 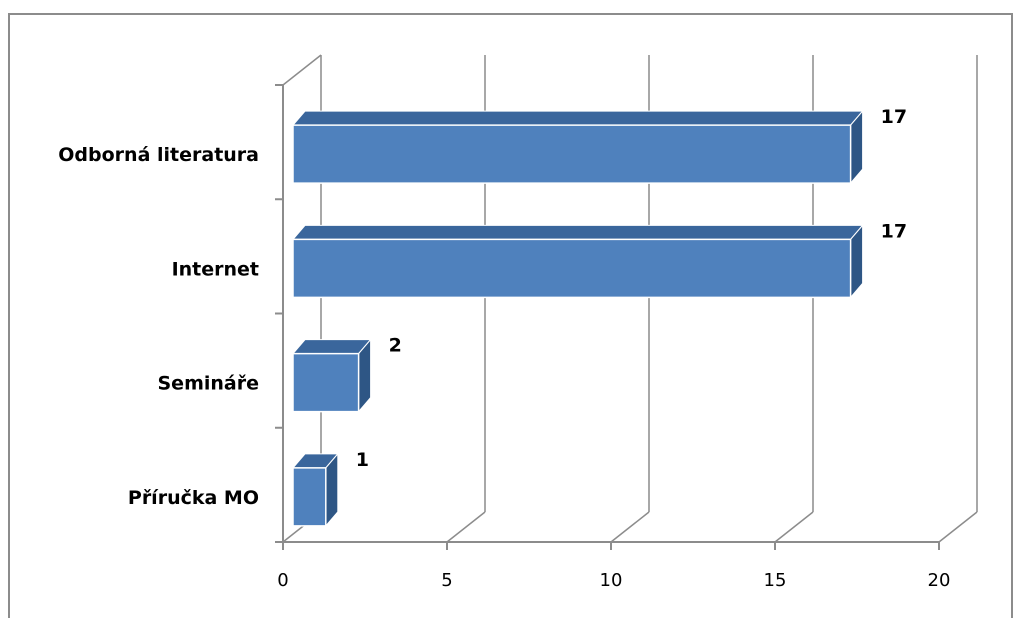 What do you see at coordinates (611, 580) in the screenshot?
I see `x-tick-label: 10` at bounding box center [611, 580].